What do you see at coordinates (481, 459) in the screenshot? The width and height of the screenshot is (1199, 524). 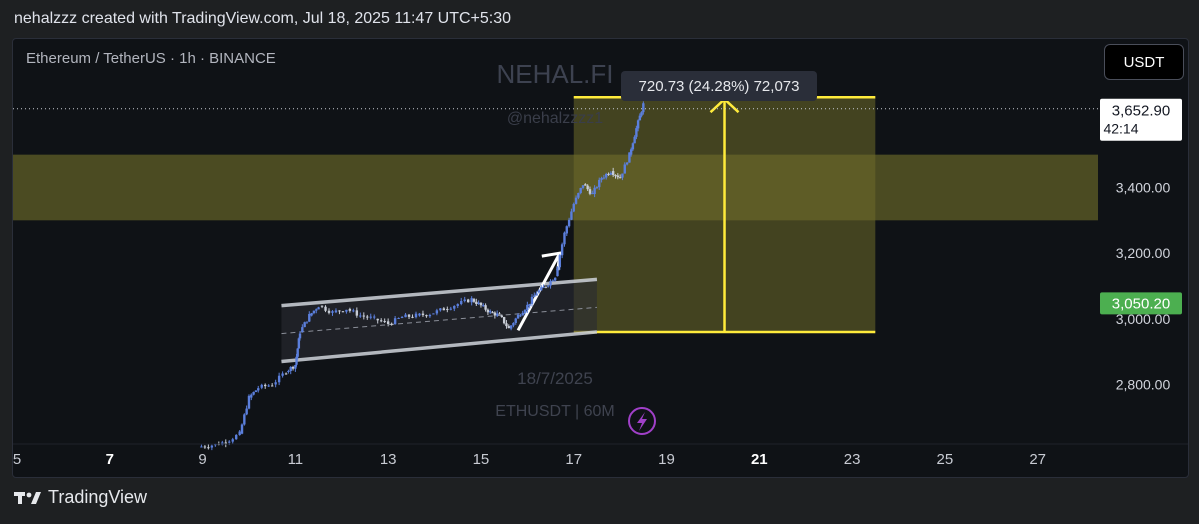 I see `x-tick-label: 15` at bounding box center [481, 459].